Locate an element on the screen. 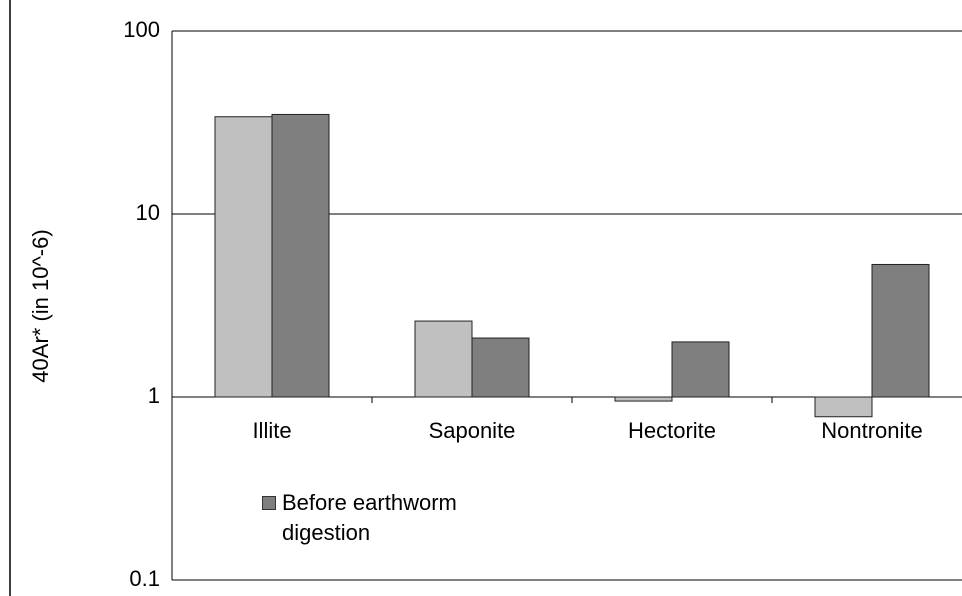  y-tick-label: 100 is located at coordinates (141, 29).